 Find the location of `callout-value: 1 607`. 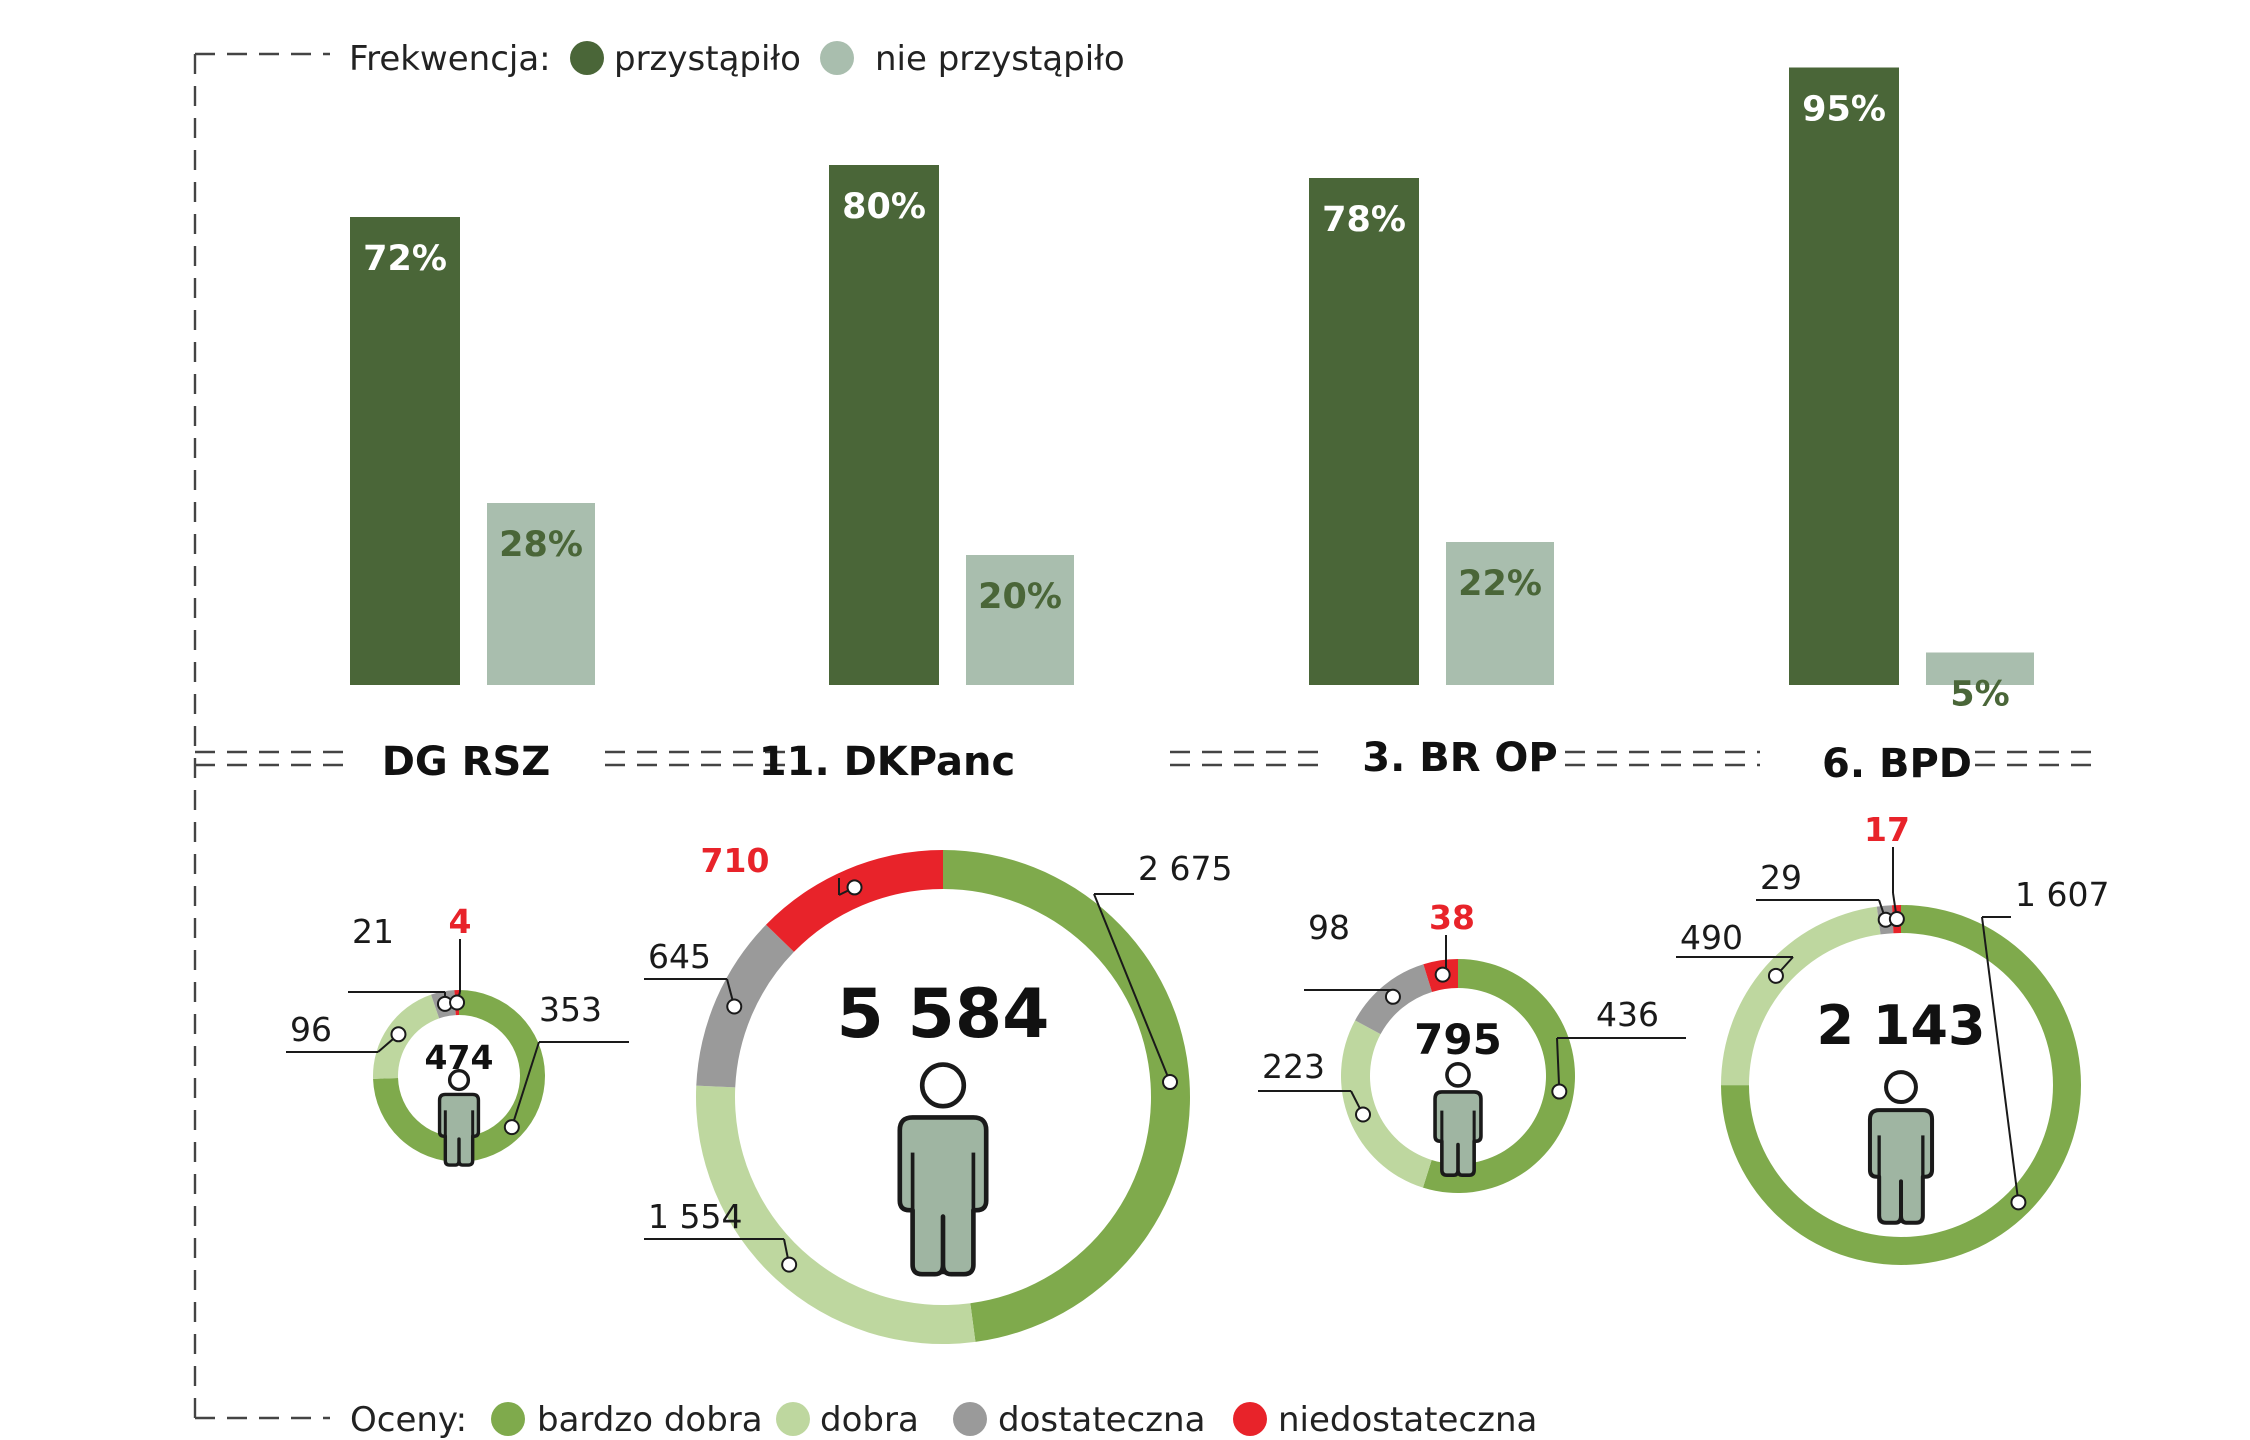

callout-value: 1 607 is located at coordinates (2062, 894).